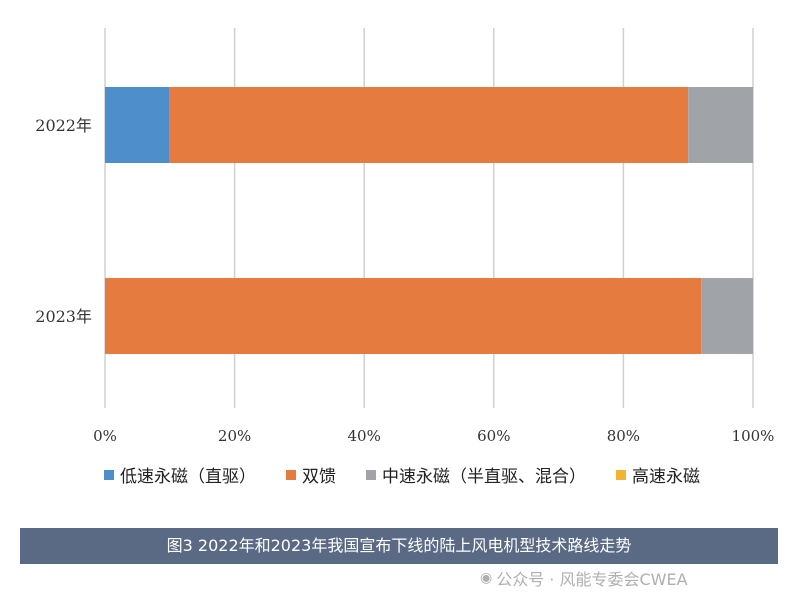 The width and height of the screenshot is (800, 607). Describe the element at coordinates (63, 221) in the screenshot. I see `category-labels: 2022年 2023年` at that location.